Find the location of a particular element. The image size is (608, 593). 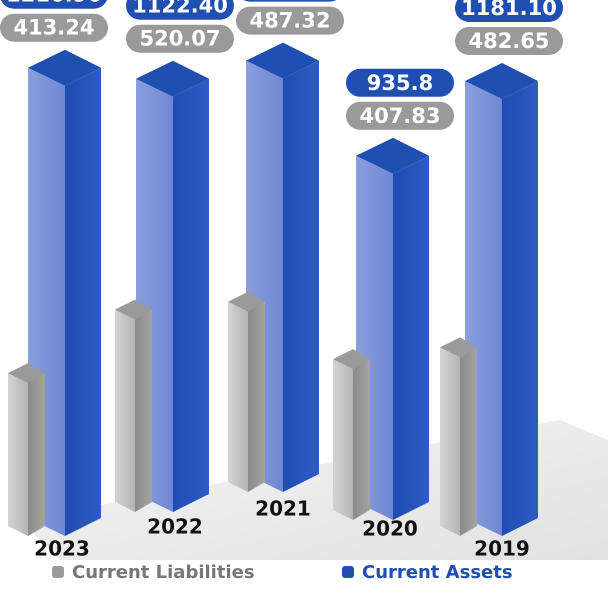

legend-label: Current Liabilities is located at coordinates (163, 572).